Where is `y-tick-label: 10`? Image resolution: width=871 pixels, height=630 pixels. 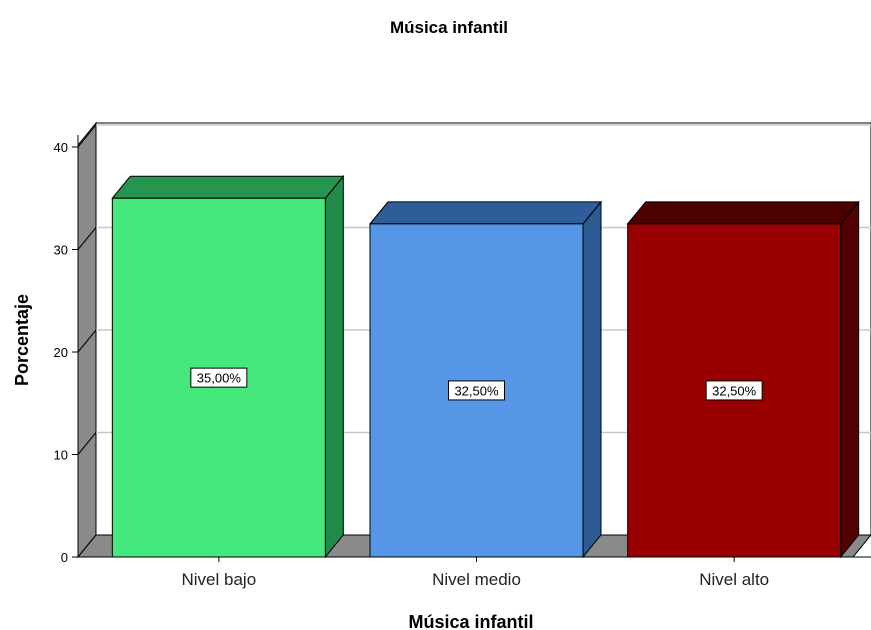
y-tick-label: 10 is located at coordinates (61, 455).